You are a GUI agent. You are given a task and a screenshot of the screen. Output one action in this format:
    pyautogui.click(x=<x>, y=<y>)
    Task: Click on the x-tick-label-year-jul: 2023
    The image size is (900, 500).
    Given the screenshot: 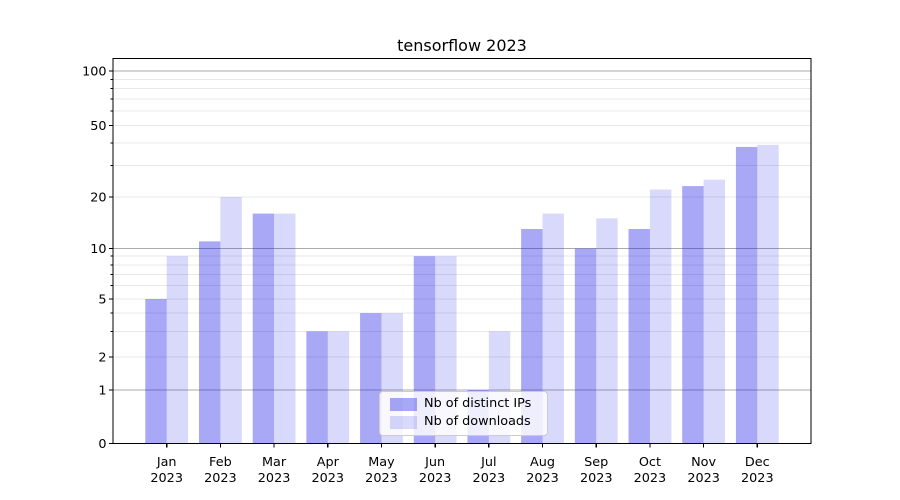 What is the action you would take?
    pyautogui.click(x=489, y=478)
    